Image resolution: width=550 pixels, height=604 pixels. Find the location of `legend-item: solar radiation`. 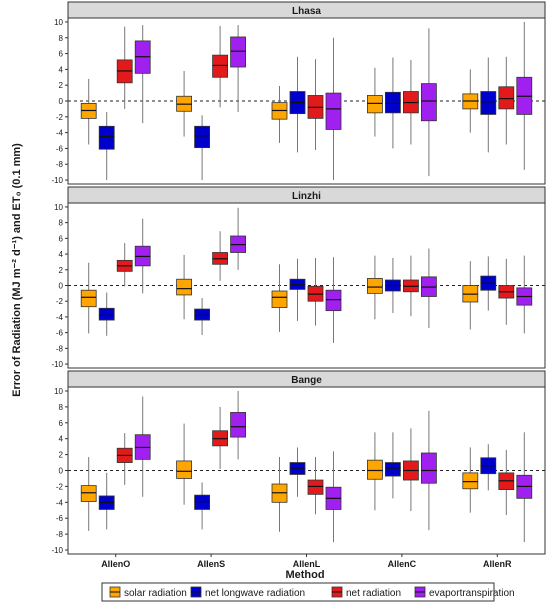

legend-item: solar radiation is located at coordinates (148, 592).